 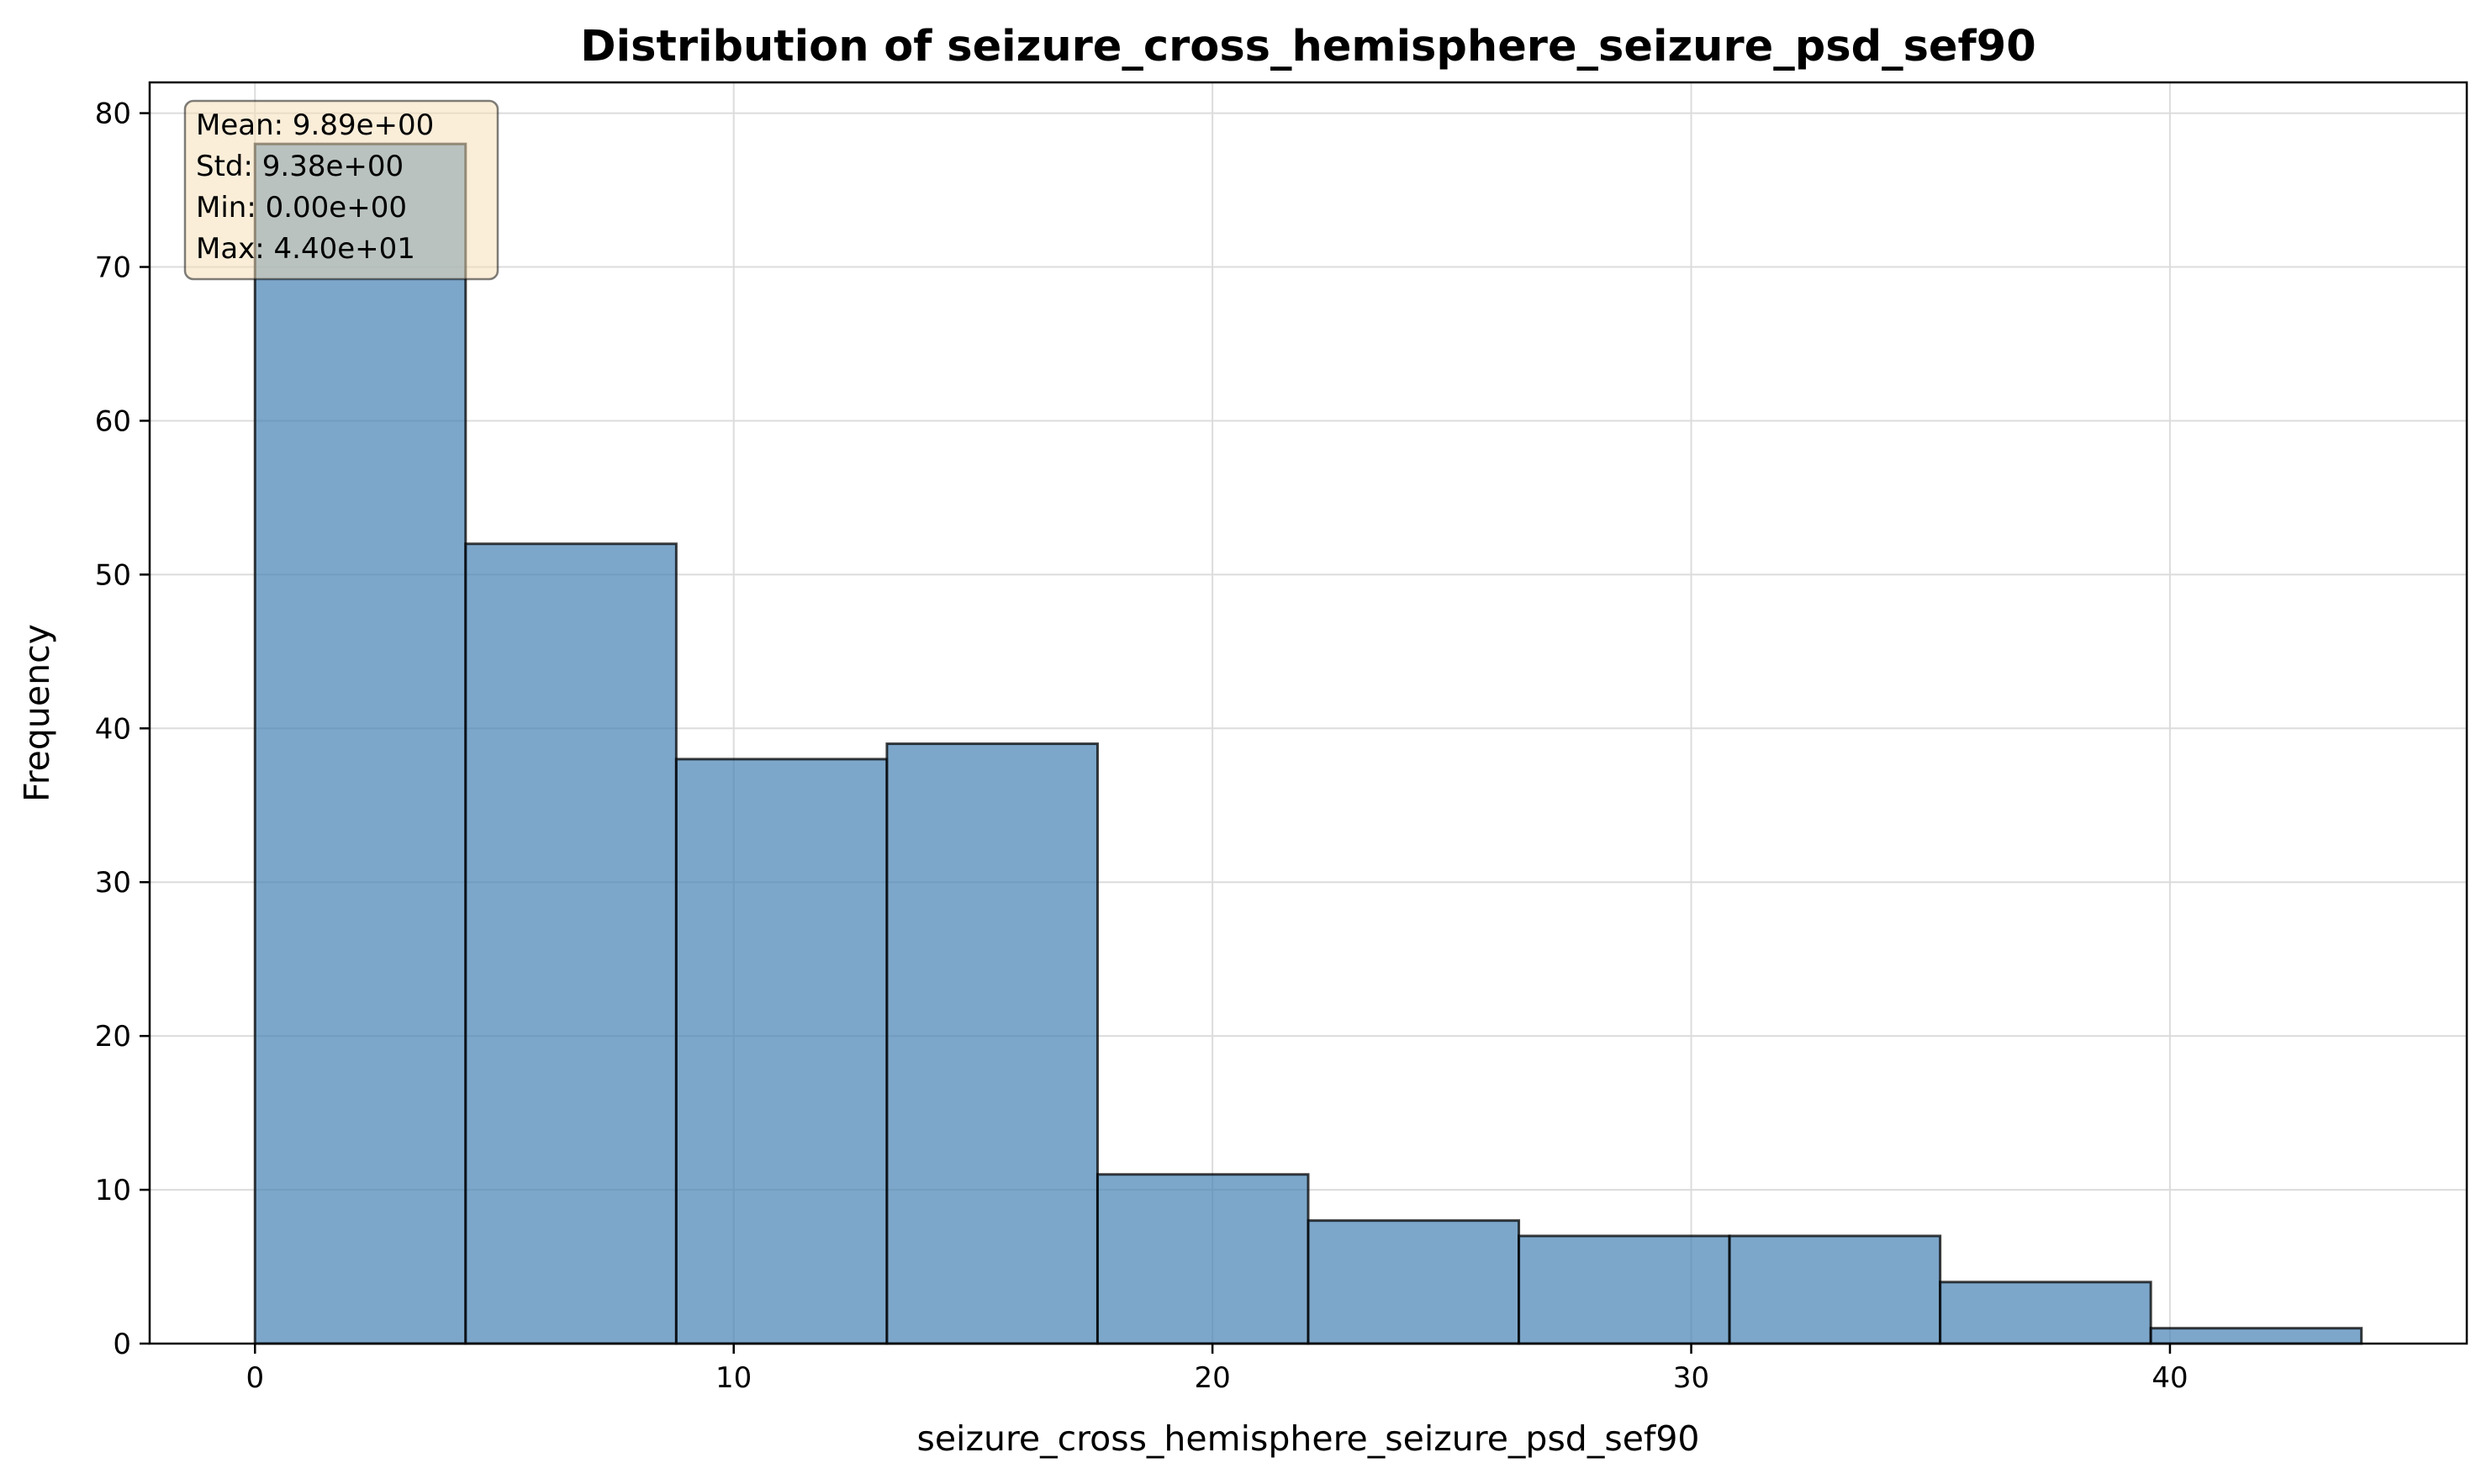 I want to click on y-tick-label: 50, so click(x=113, y=575).